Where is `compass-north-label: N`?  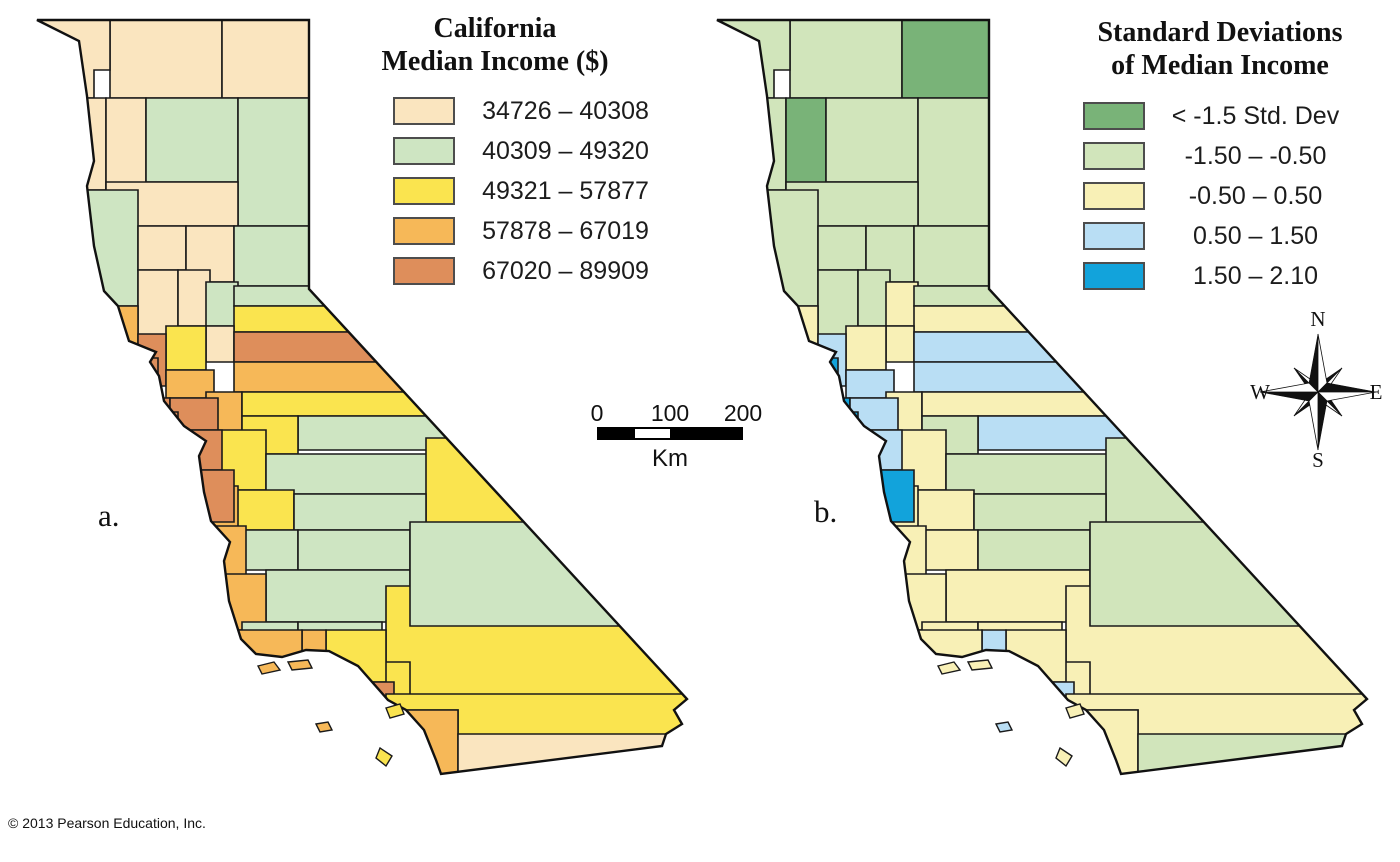
compass-north-label: N is located at coordinates (1317, 319).